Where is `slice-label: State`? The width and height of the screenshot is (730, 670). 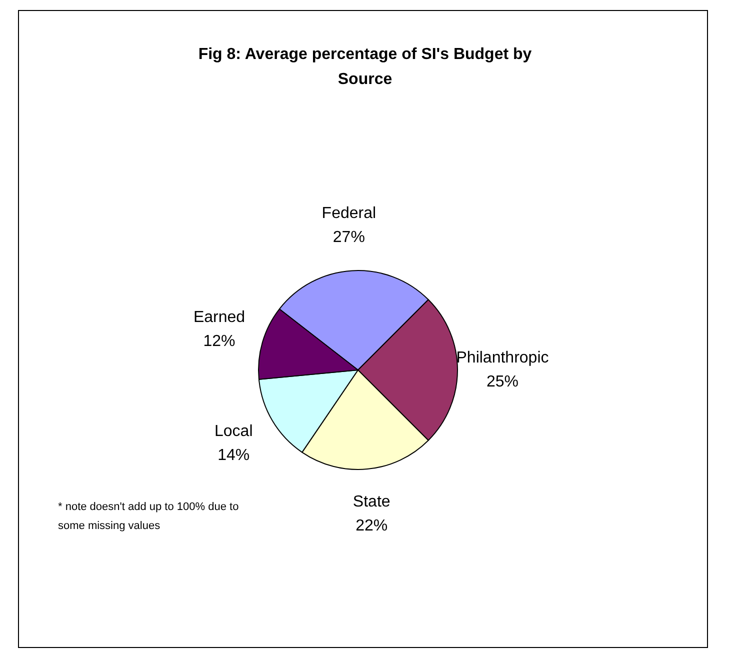 slice-label: State is located at coordinates (371, 501).